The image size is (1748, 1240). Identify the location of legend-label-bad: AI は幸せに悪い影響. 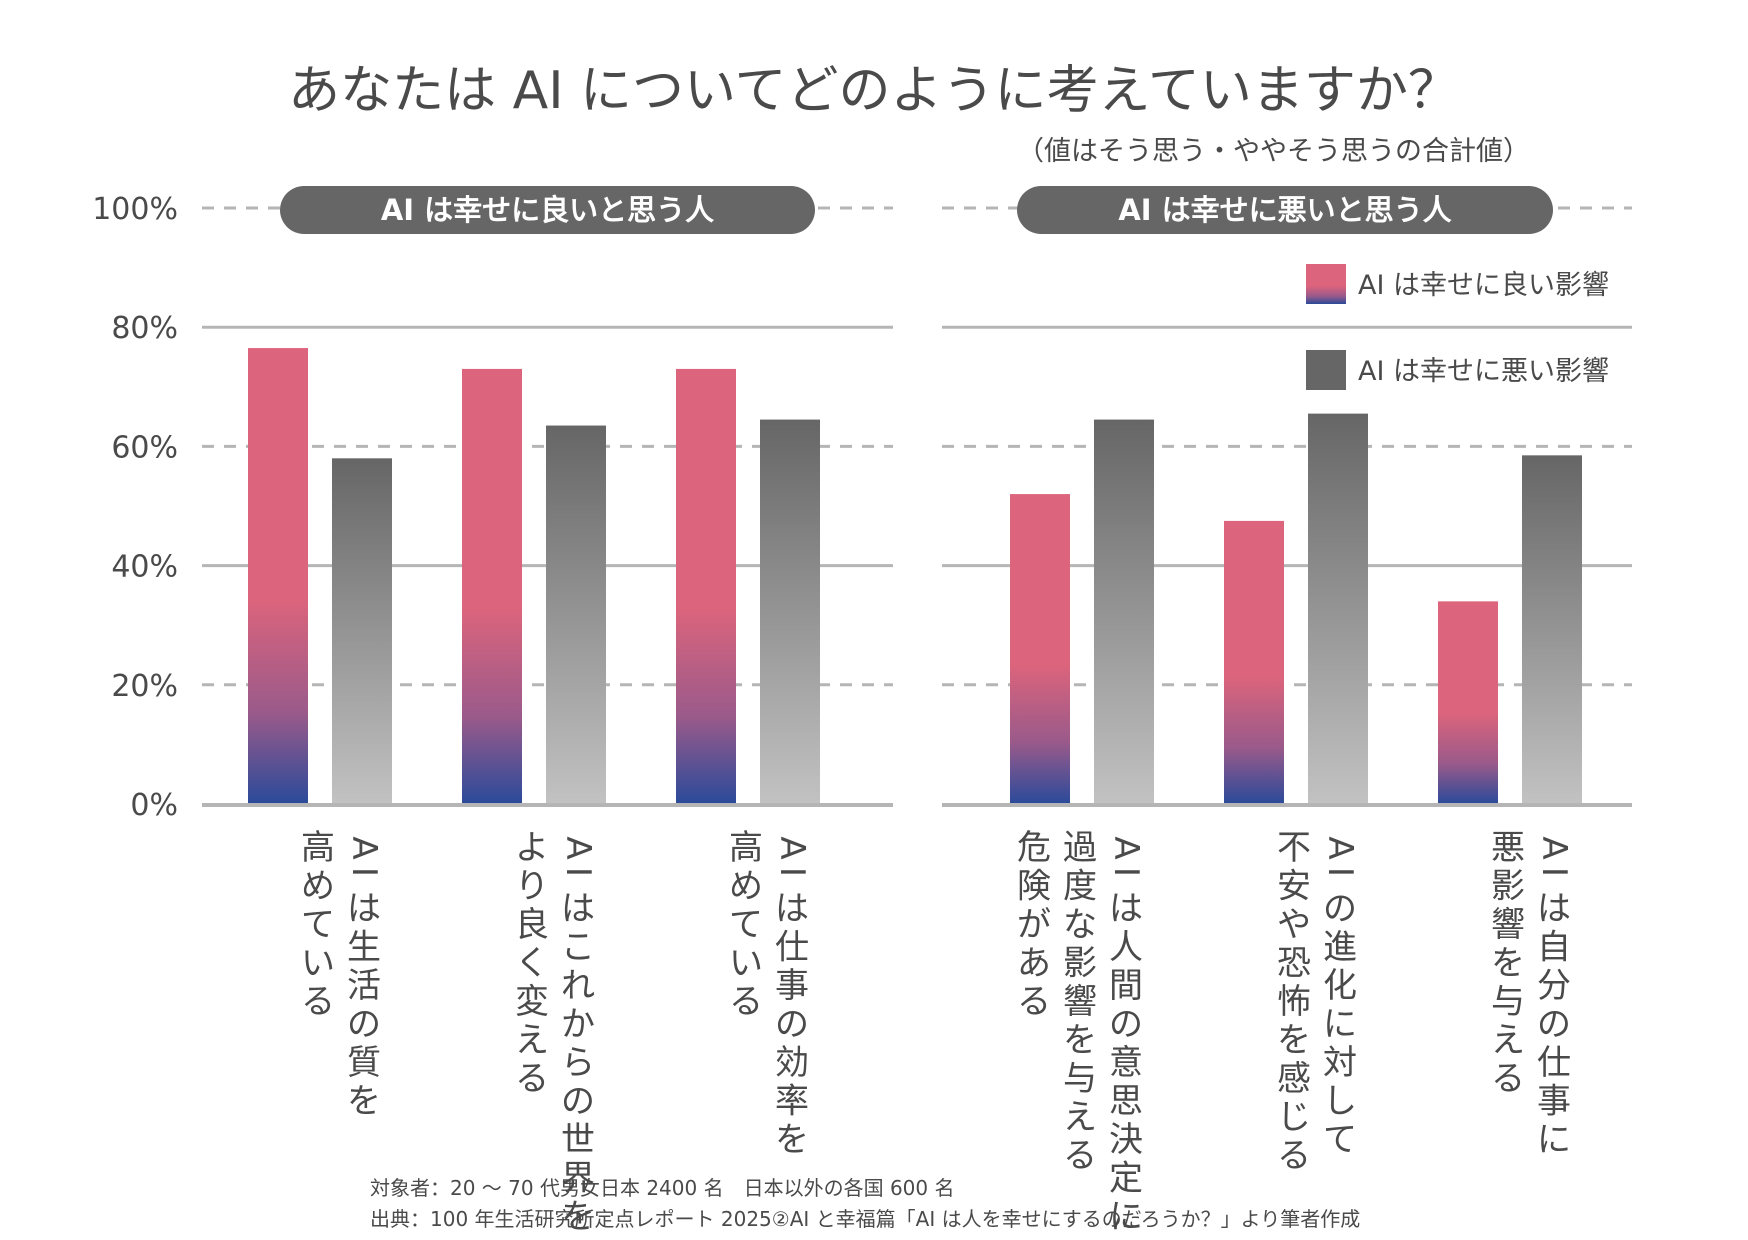
(1483, 371).